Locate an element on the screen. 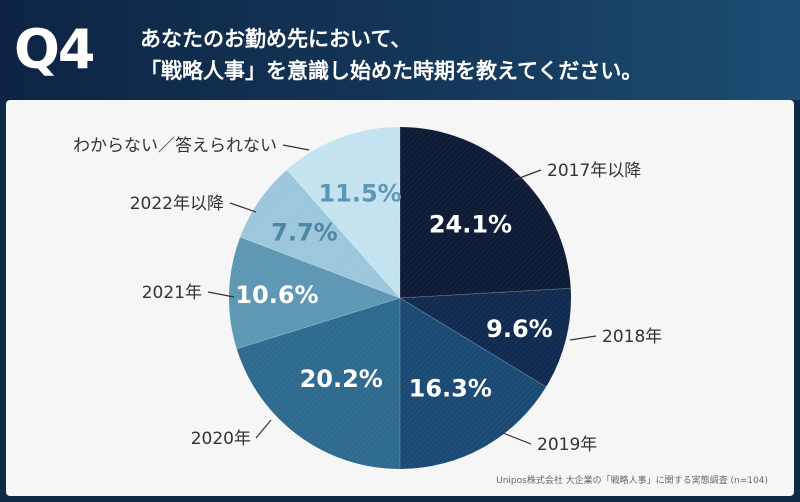 Image resolution: width=800 pixels, height=502 pixels. question-number-badge: Q4 is located at coordinates (54, 49).